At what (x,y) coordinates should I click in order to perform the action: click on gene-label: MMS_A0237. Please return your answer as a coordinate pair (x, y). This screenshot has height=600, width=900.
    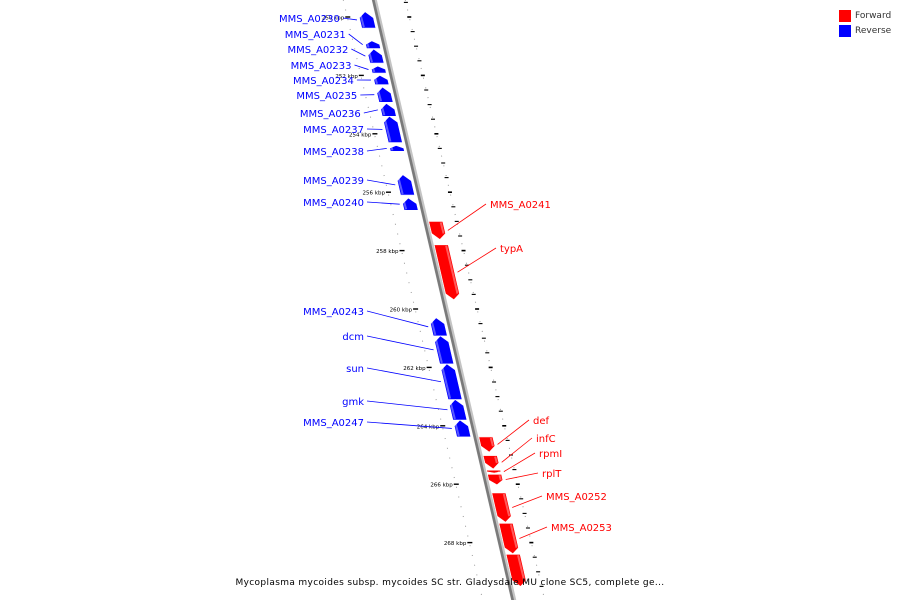
    Looking at the image, I should click on (333, 130).